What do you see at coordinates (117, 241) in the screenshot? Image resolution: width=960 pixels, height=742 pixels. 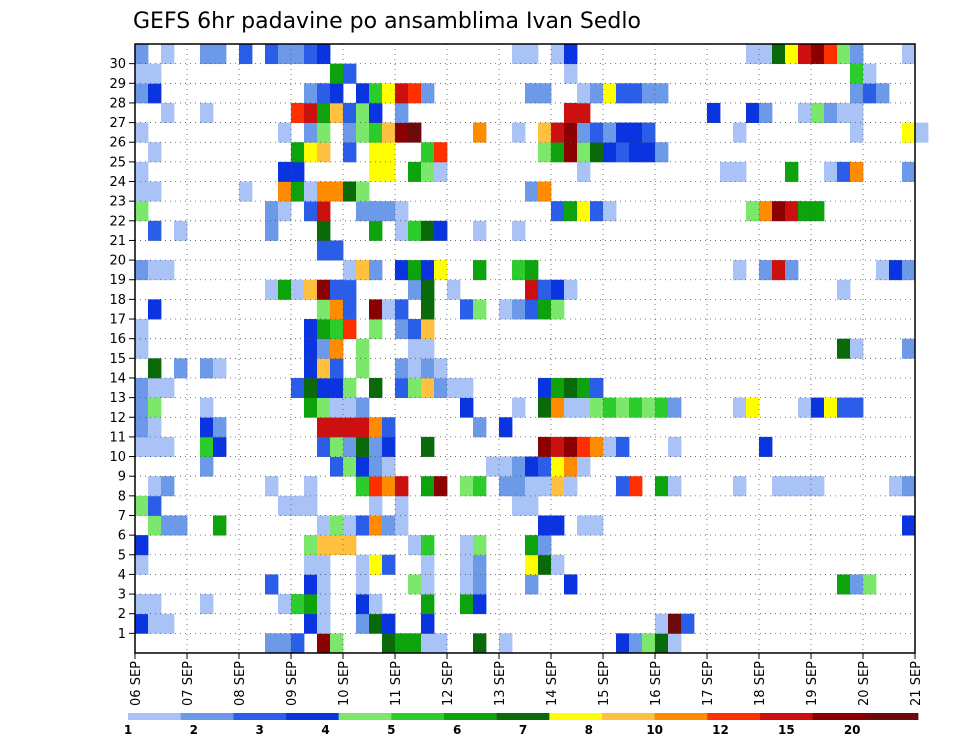 I see `y-tick-label: 21` at bounding box center [117, 241].